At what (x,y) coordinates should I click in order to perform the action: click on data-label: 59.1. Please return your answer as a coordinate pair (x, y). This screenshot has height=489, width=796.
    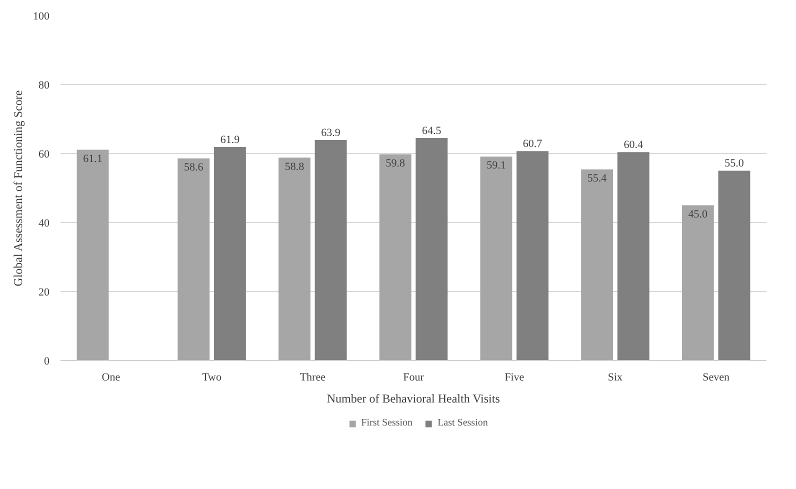
    Looking at the image, I should click on (496, 166).